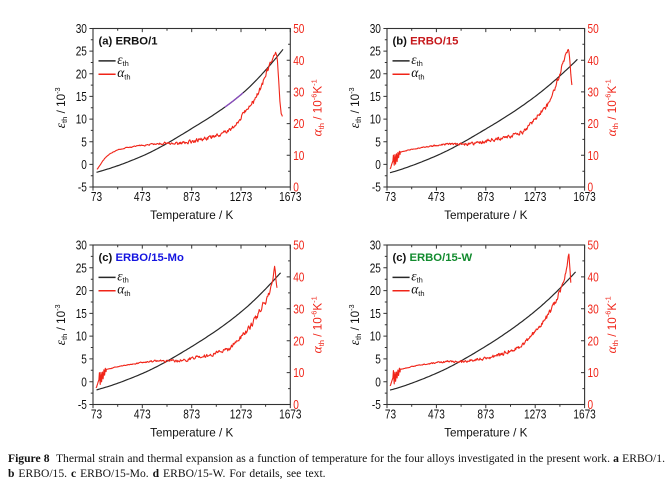 Image resolution: width=669 pixels, height=488 pixels. I want to click on svg-text: (c) ERBO/15-W, so click(433, 258).